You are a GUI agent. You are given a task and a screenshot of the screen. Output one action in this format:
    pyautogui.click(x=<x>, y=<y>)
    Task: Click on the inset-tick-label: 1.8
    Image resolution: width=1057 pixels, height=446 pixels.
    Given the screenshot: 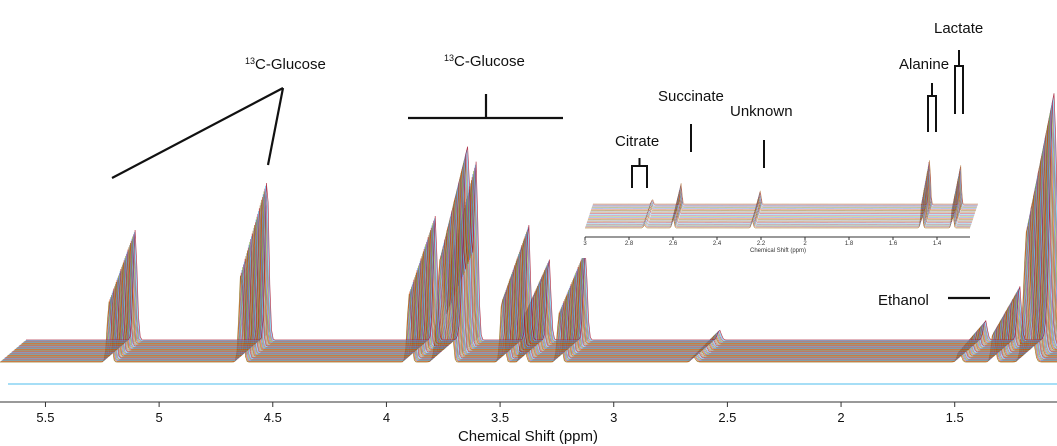 What is the action you would take?
    pyautogui.click(x=849, y=244)
    